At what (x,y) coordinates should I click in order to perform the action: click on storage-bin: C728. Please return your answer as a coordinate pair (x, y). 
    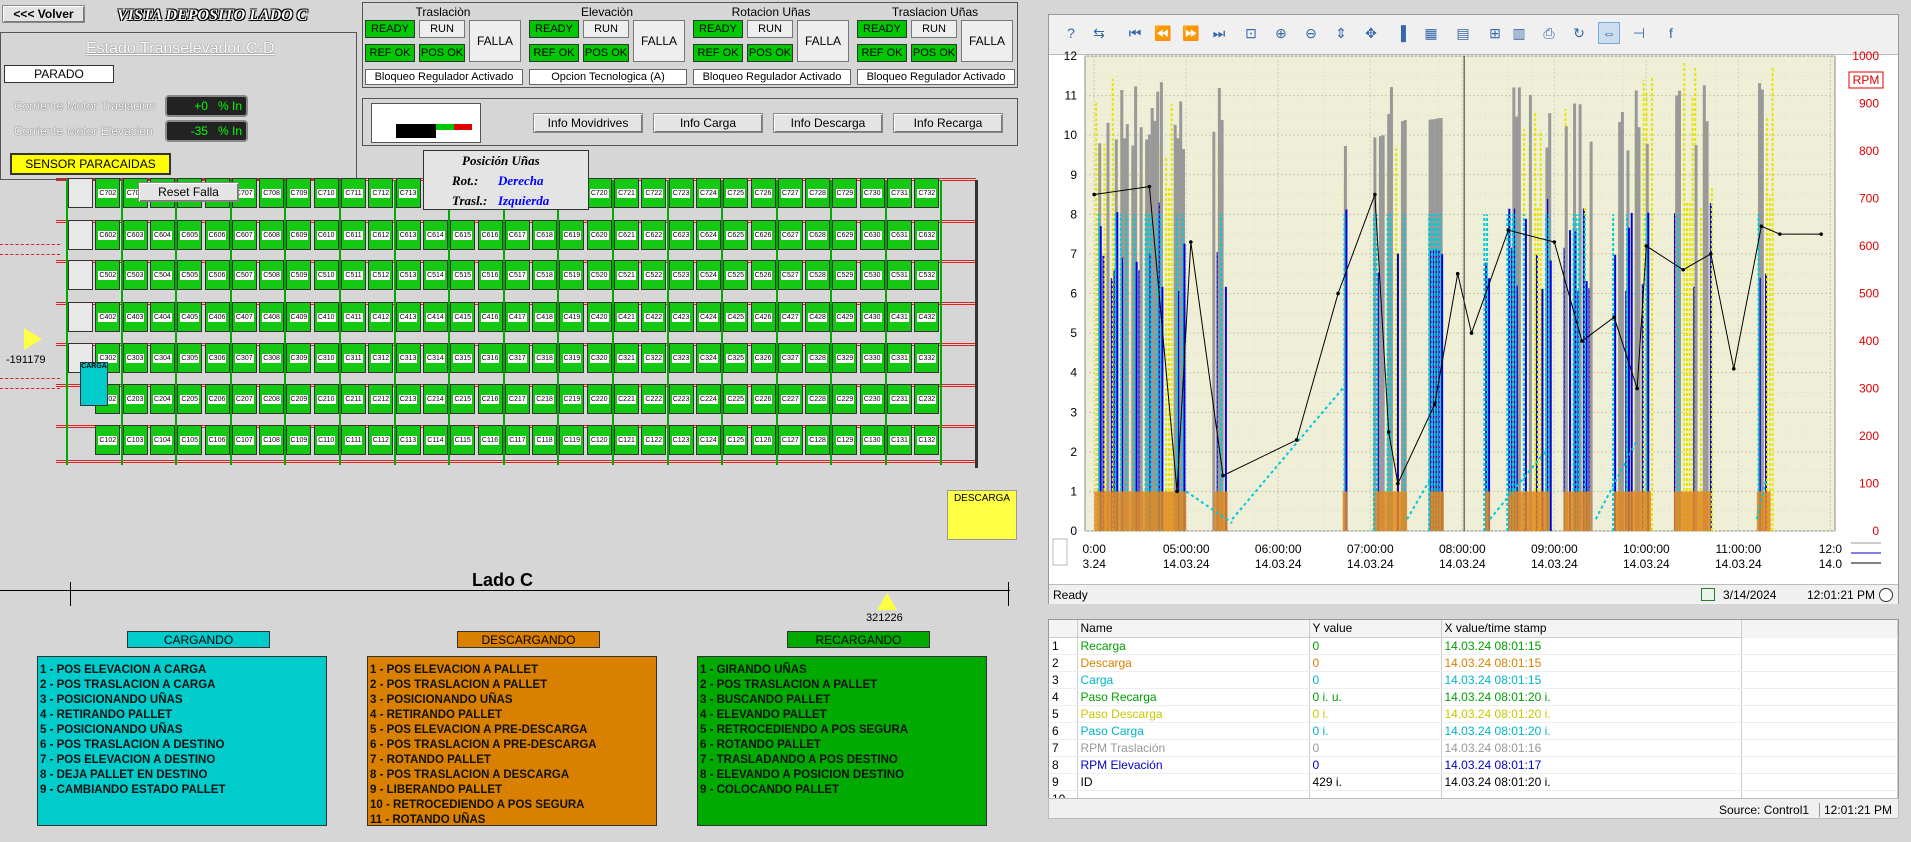
    Looking at the image, I should click on (818, 193).